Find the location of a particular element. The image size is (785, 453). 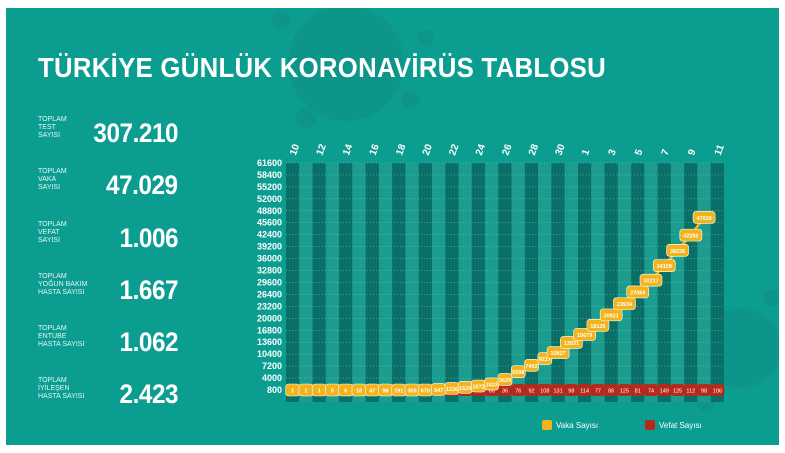

stat-label: TOPLAM VEFAT SAYISI is located at coordinates (68, 233).